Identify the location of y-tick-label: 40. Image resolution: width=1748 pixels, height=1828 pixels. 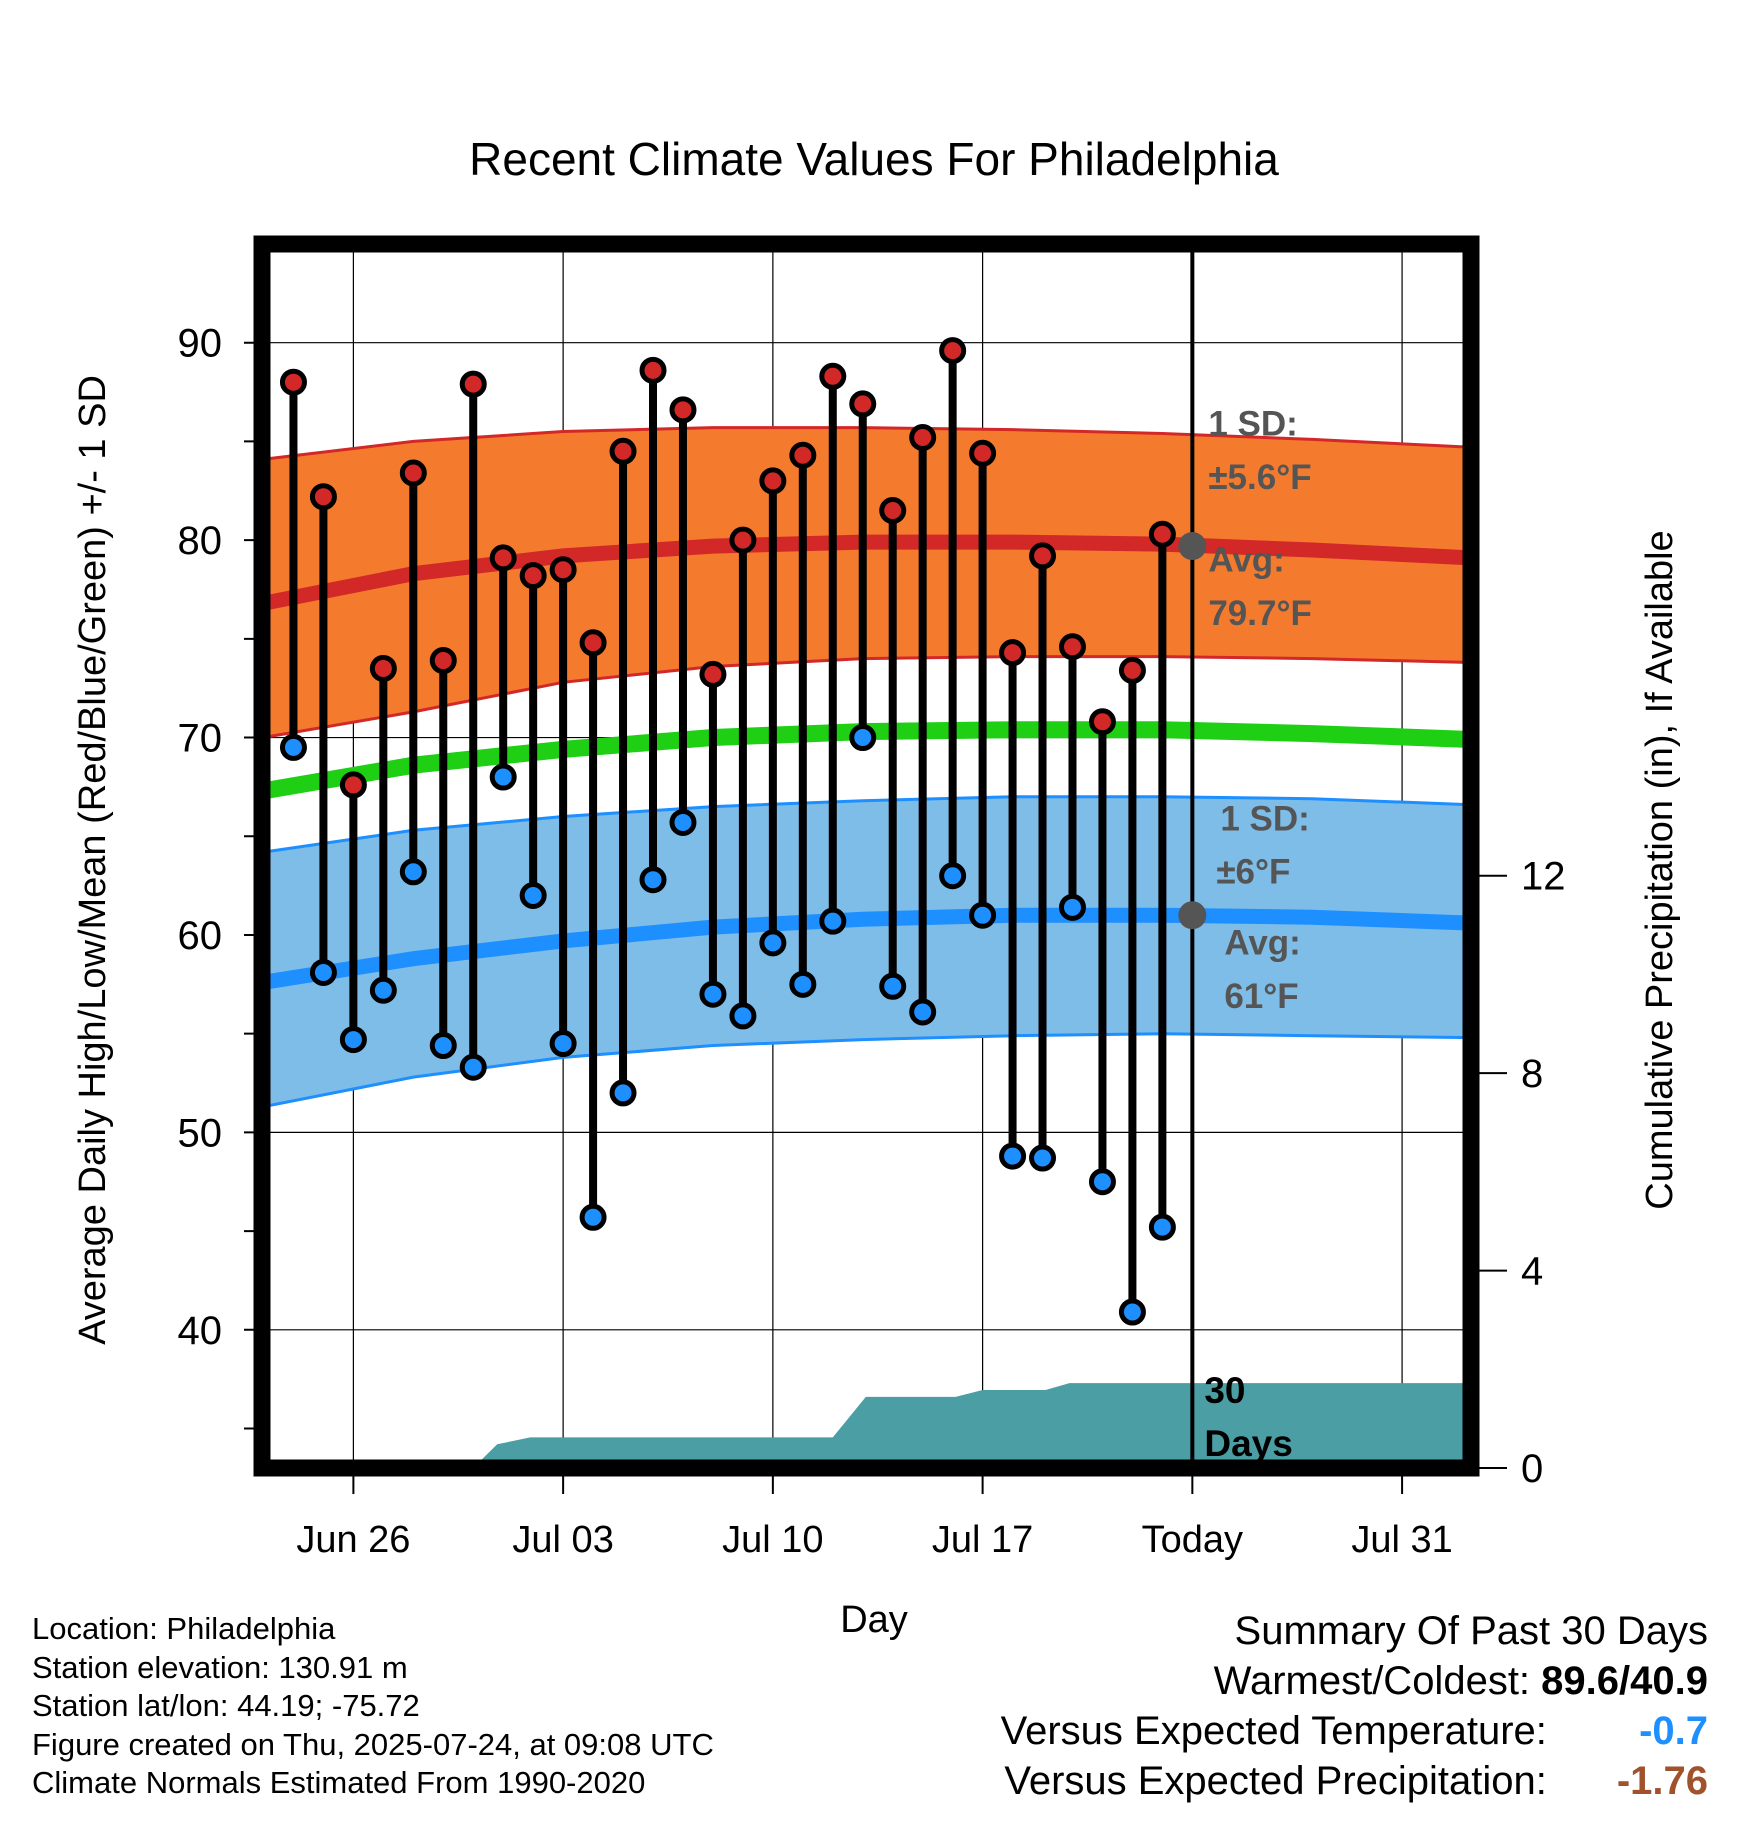
(200, 1331).